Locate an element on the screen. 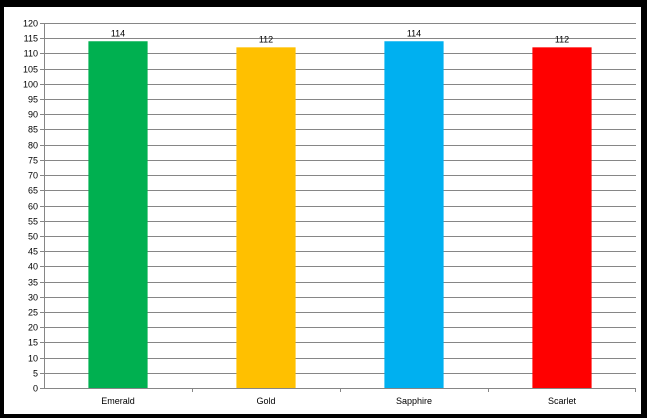 This screenshot has height=418, width=647. y-tick-label: 80 is located at coordinates (33, 146).